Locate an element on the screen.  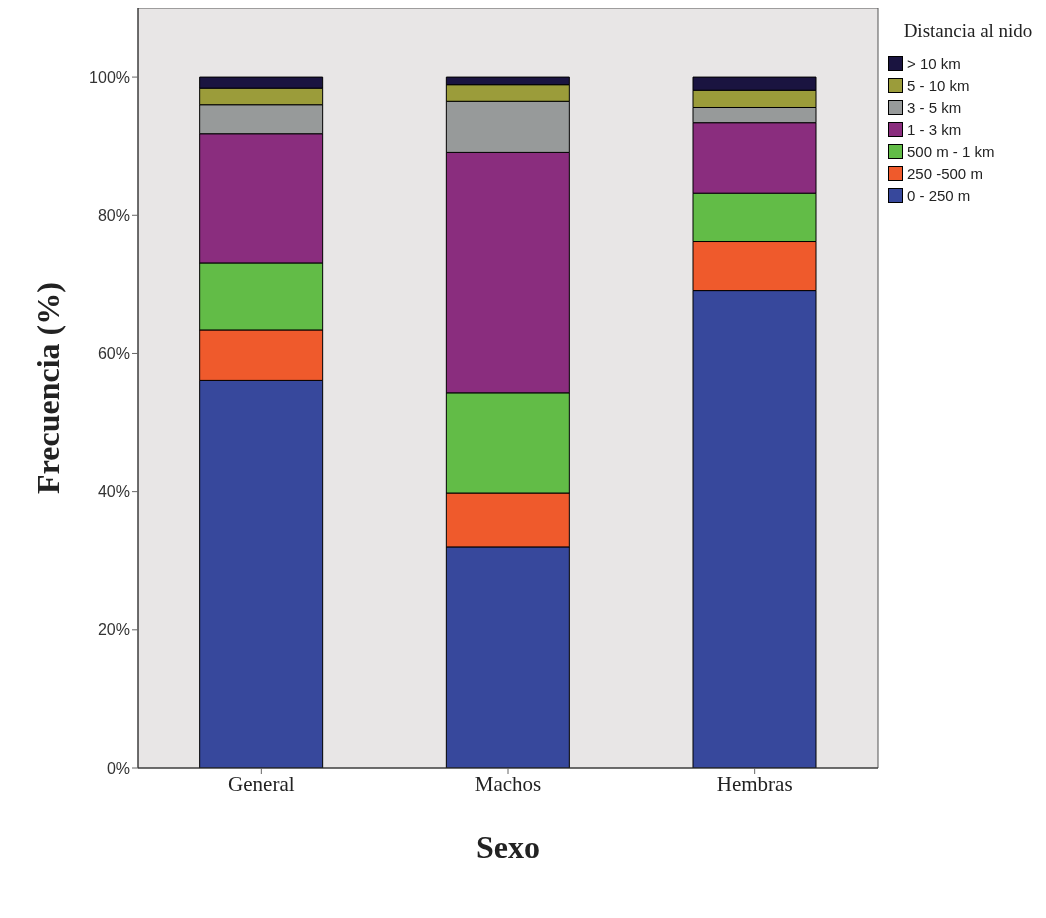
y-tick-label: 0% is located at coordinates (118, 768).